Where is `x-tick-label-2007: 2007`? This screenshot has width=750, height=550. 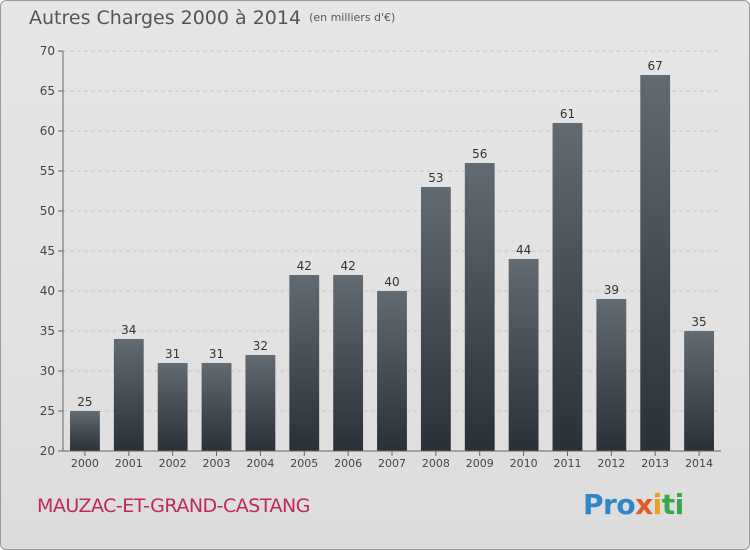
x-tick-label-2007: 2007 is located at coordinates (392, 463).